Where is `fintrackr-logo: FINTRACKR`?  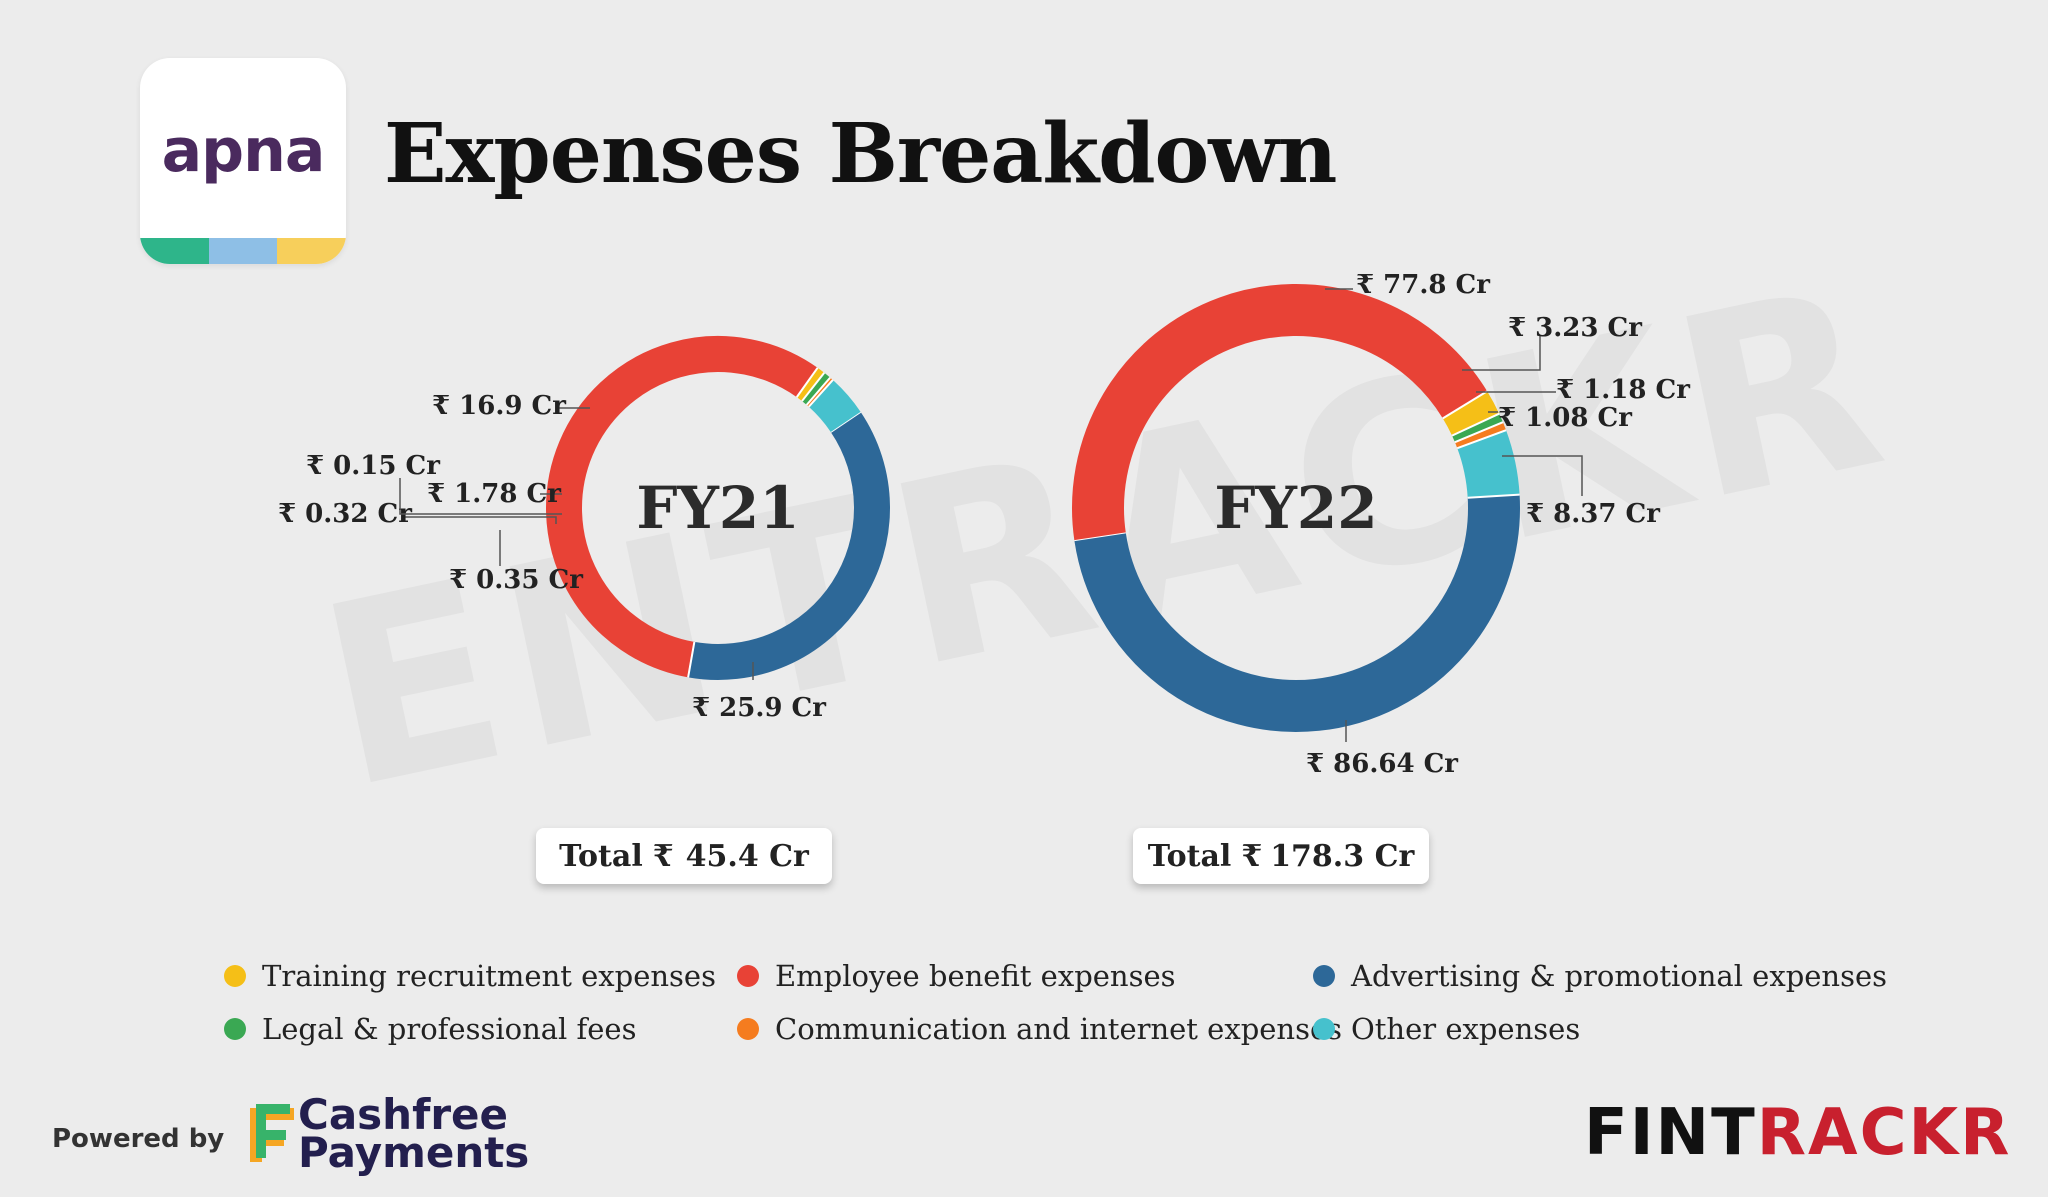
fintrackr-logo: FINTRACKR is located at coordinates (1796, 1133).